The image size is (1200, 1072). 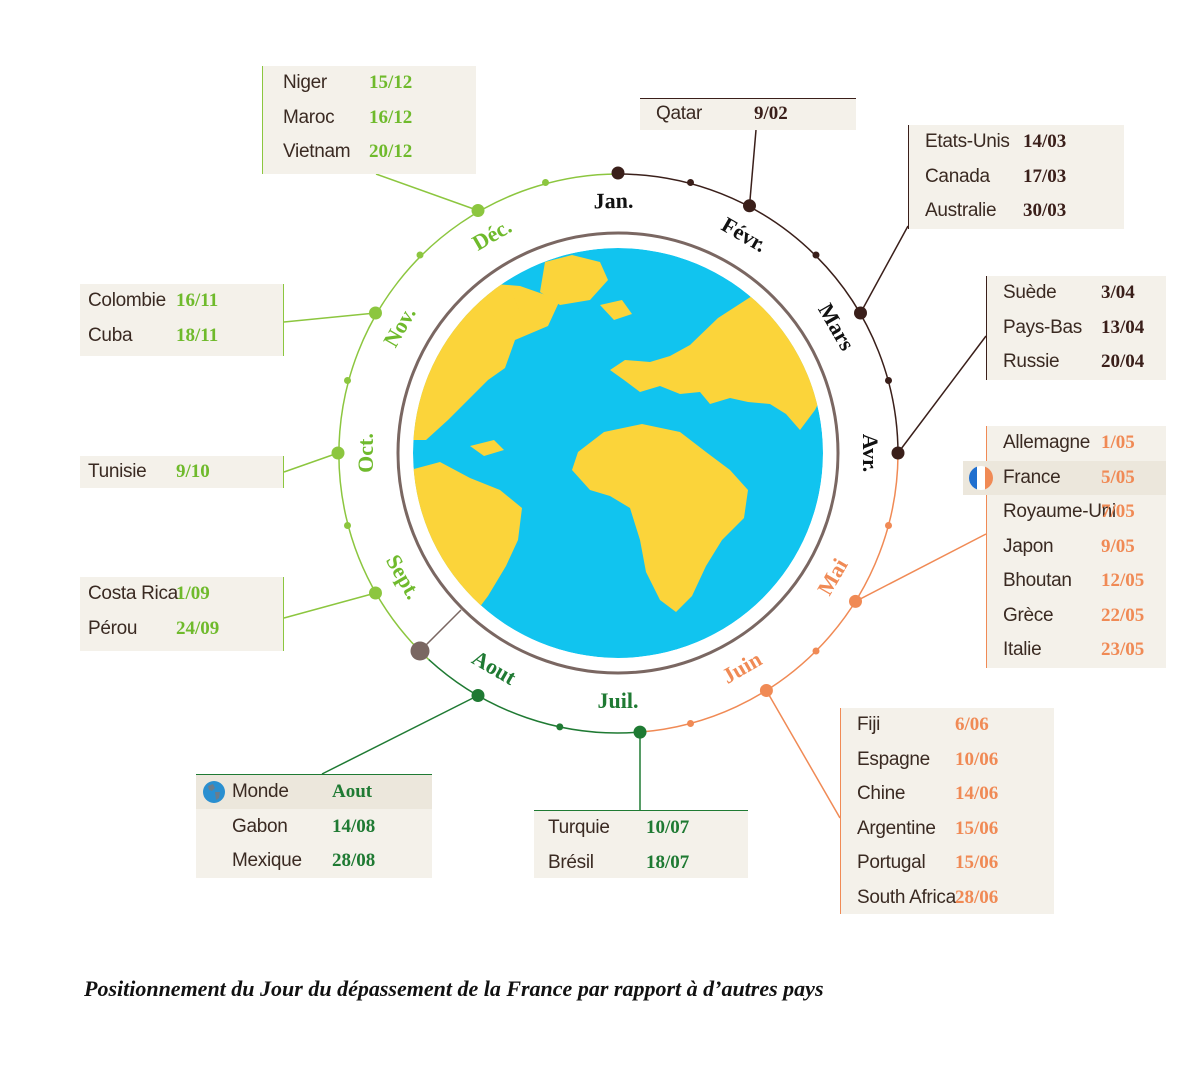 What do you see at coordinates (1037, 580) in the screenshot?
I see `country-name: Bhoutan` at bounding box center [1037, 580].